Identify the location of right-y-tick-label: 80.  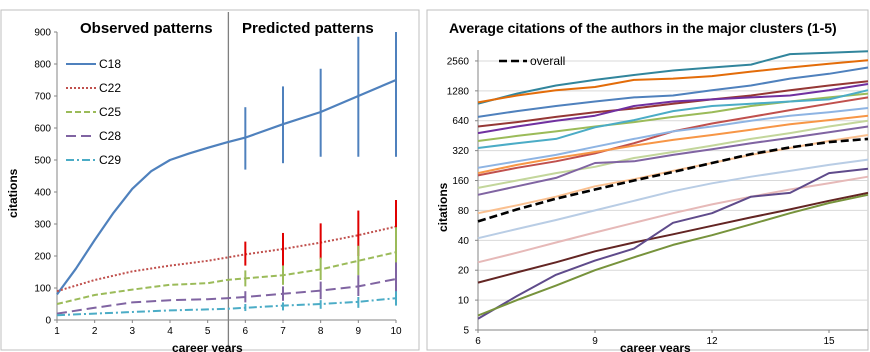
(464, 211).